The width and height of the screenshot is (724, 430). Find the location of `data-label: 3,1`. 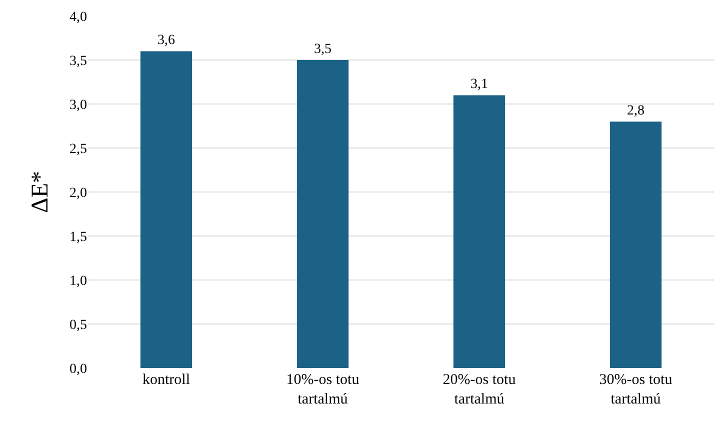

data-label: 3,1 is located at coordinates (479, 84).